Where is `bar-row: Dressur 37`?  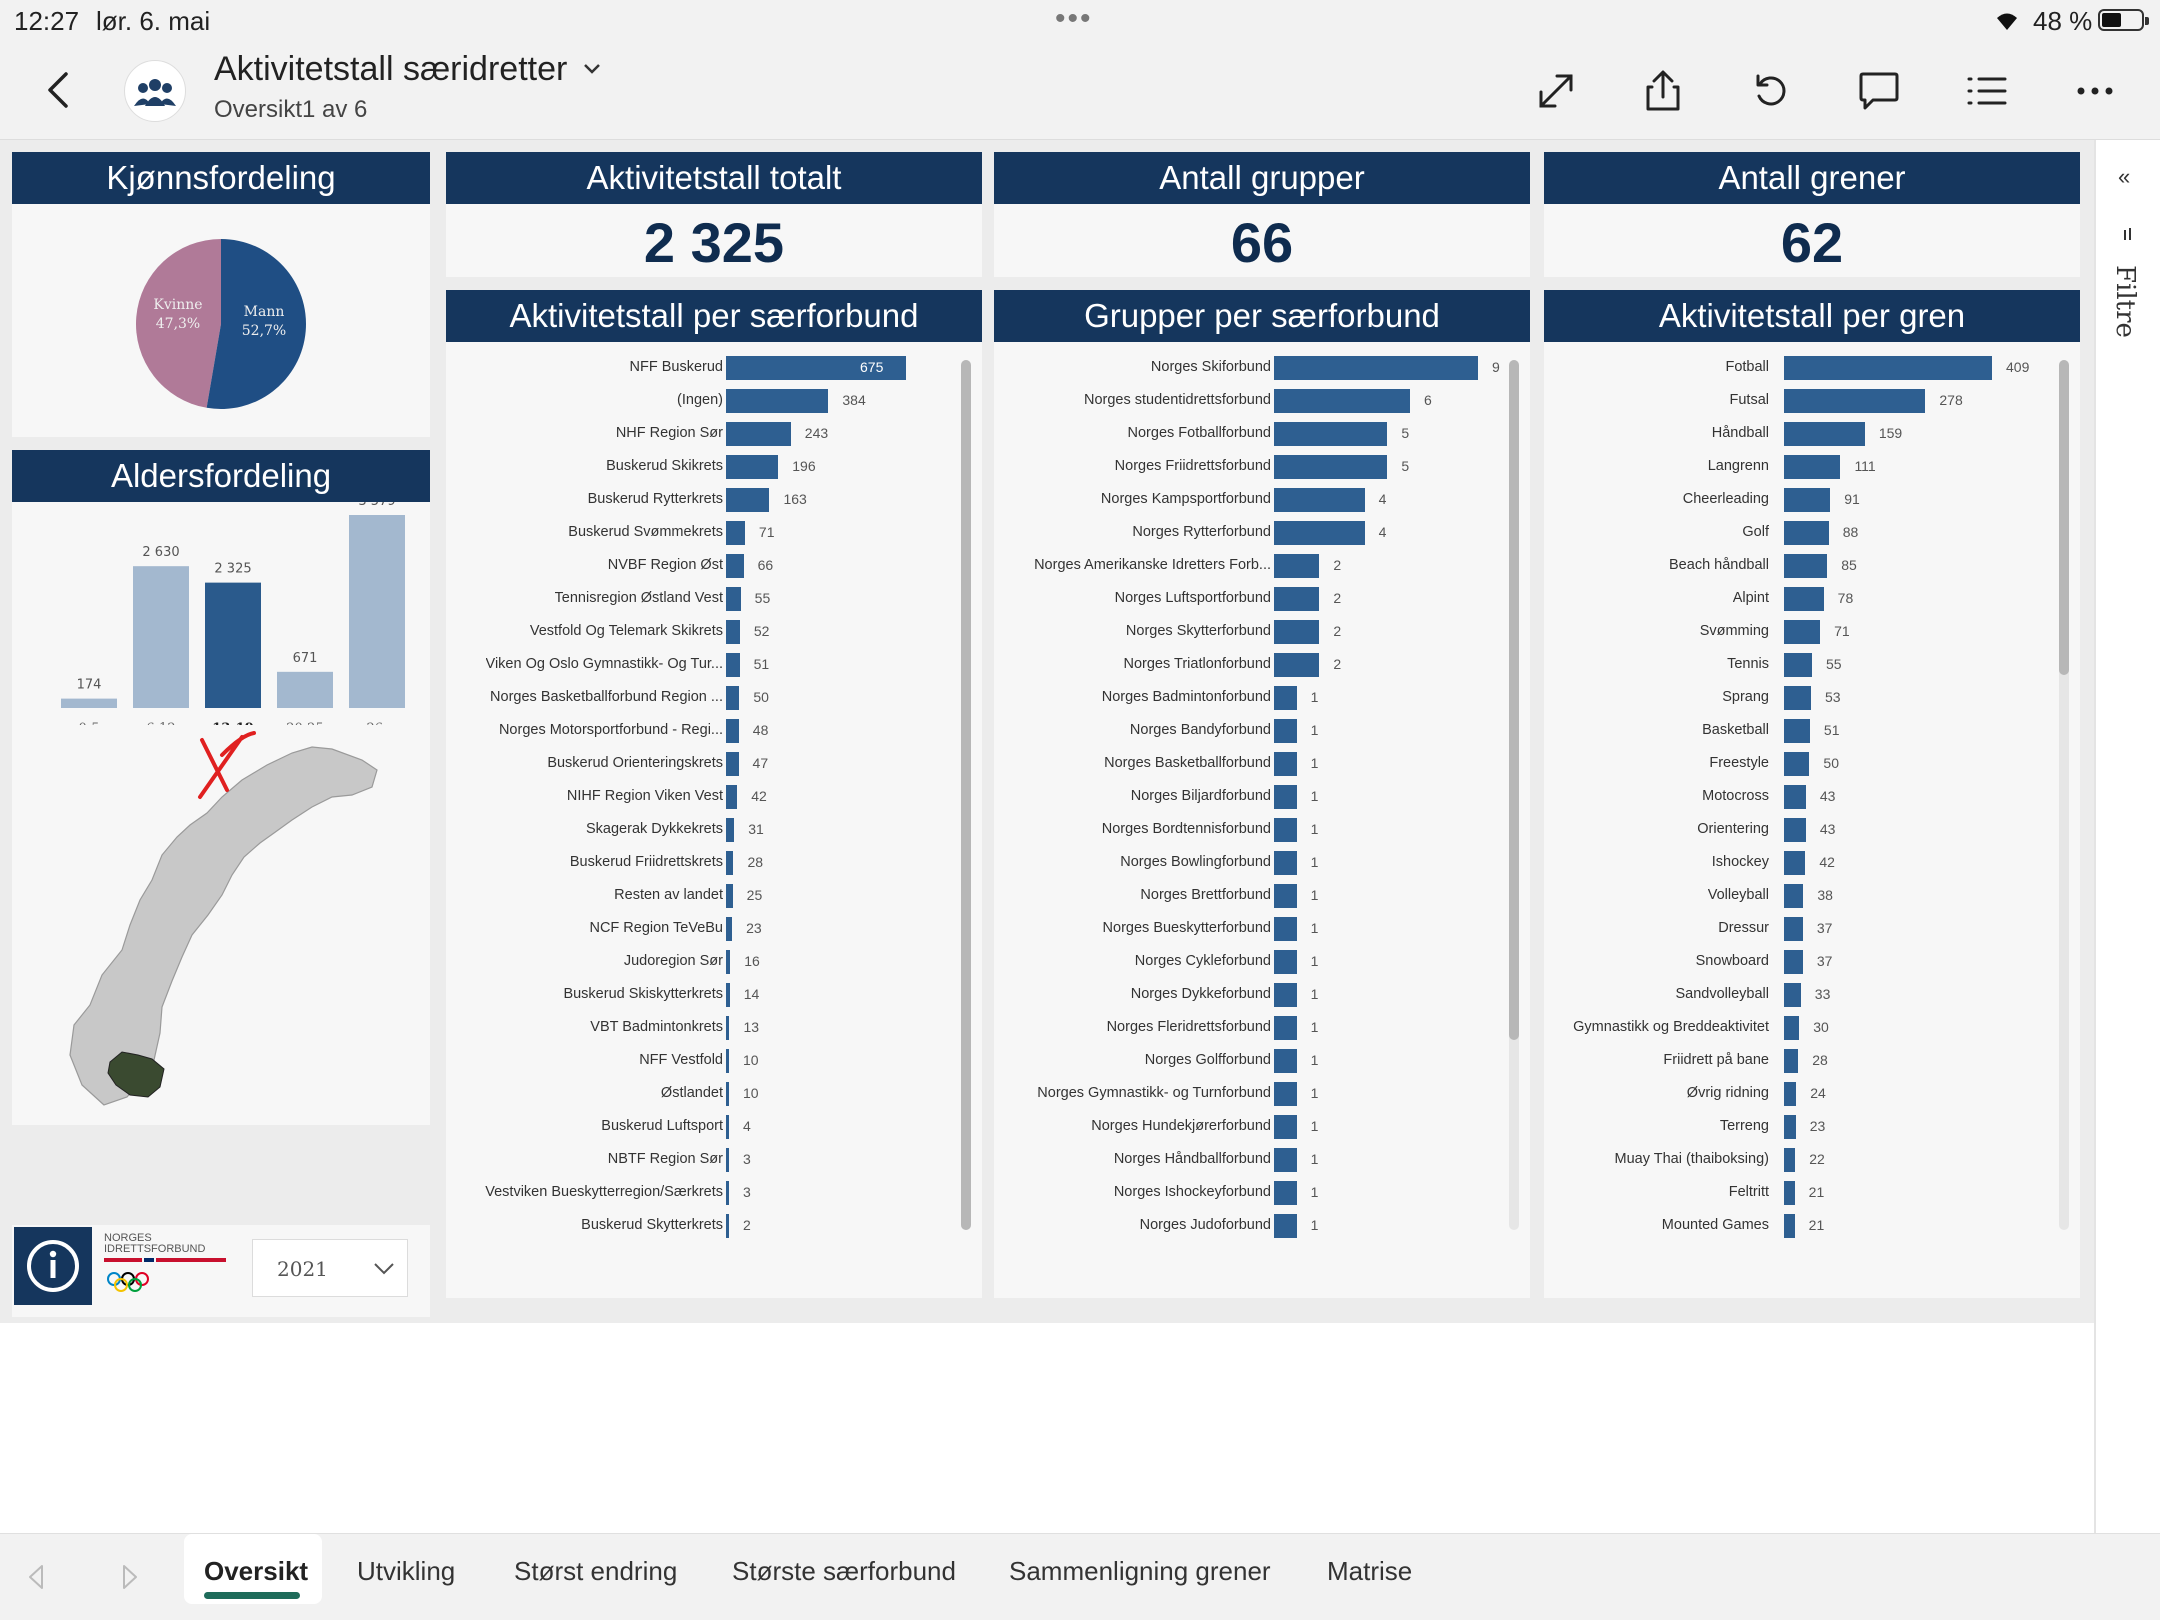
bar-row: Dressur 37 is located at coordinates (1812, 929).